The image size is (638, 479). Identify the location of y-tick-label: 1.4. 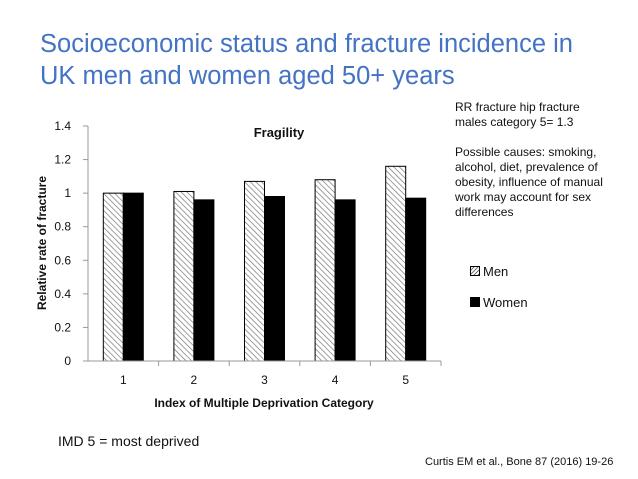
(62, 126).